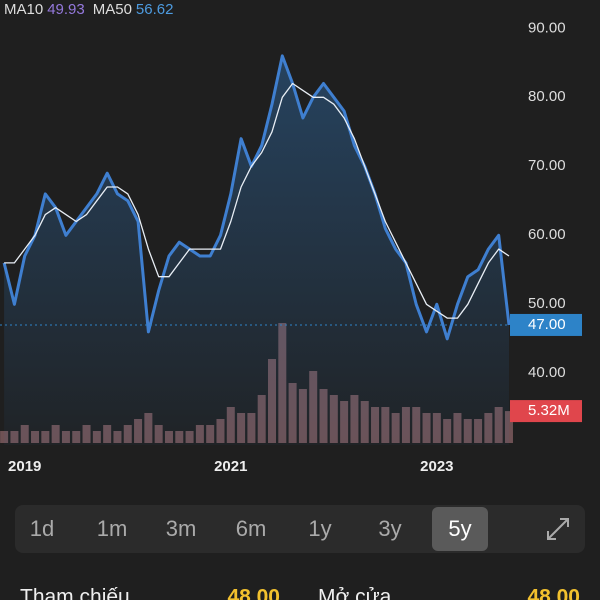 This screenshot has height=600, width=600. What do you see at coordinates (66, 9) in the screenshot?
I see `indicator-value: 49.93` at bounding box center [66, 9].